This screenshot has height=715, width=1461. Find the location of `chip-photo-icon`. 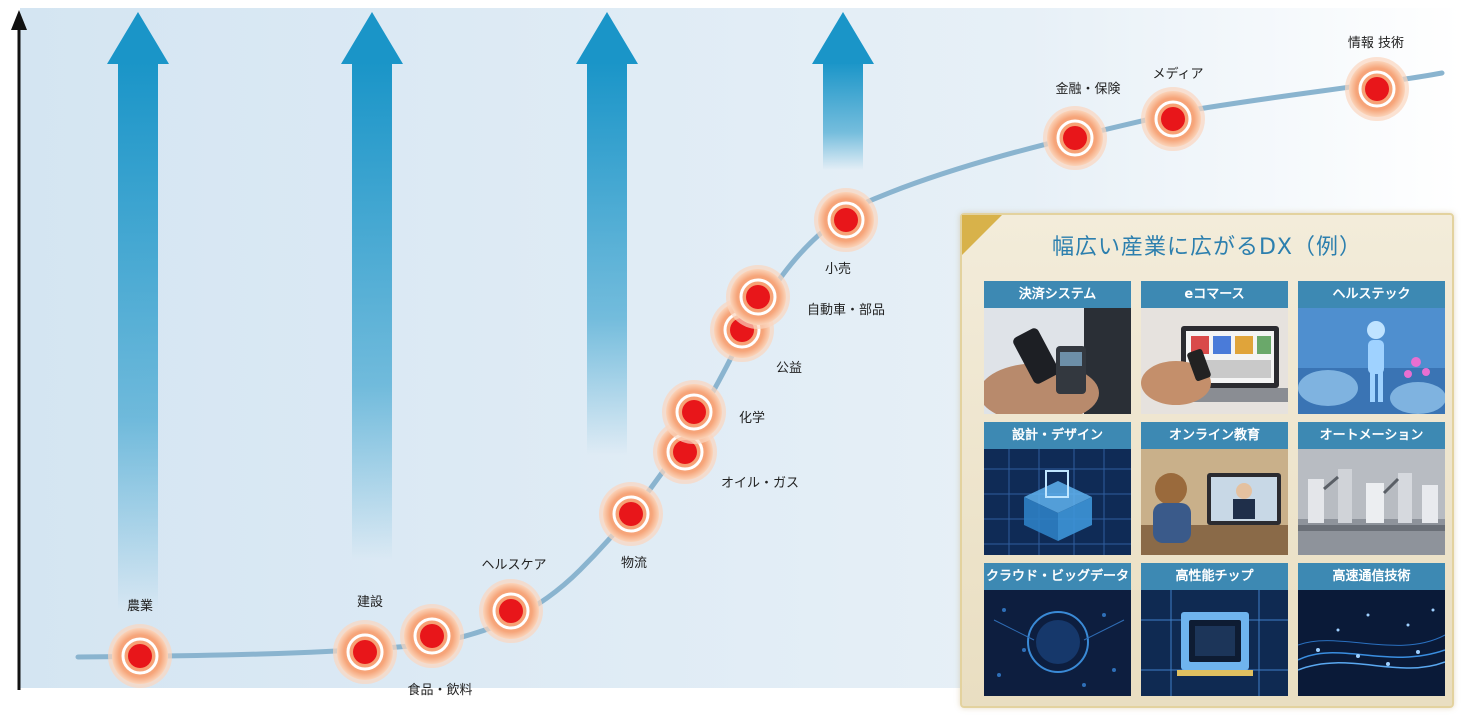

chip-photo-icon is located at coordinates (1214, 643).